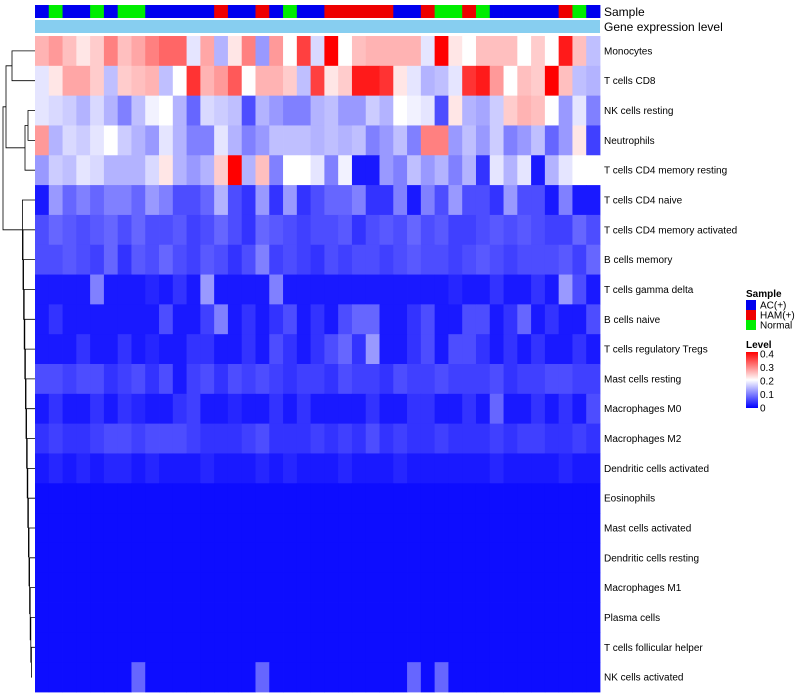  I want to click on row-label: Mast cells activated, so click(647, 529).